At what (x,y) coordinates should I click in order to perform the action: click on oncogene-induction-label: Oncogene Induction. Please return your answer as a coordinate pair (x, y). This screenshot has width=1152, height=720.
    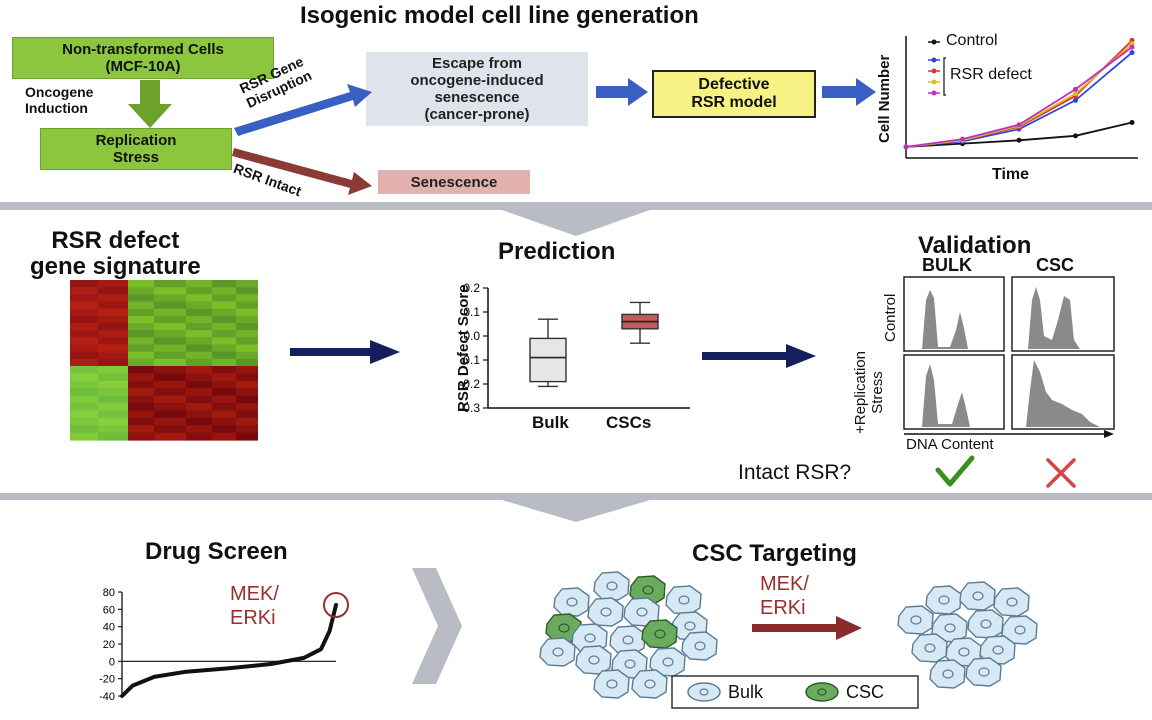
    Looking at the image, I should click on (59, 100).